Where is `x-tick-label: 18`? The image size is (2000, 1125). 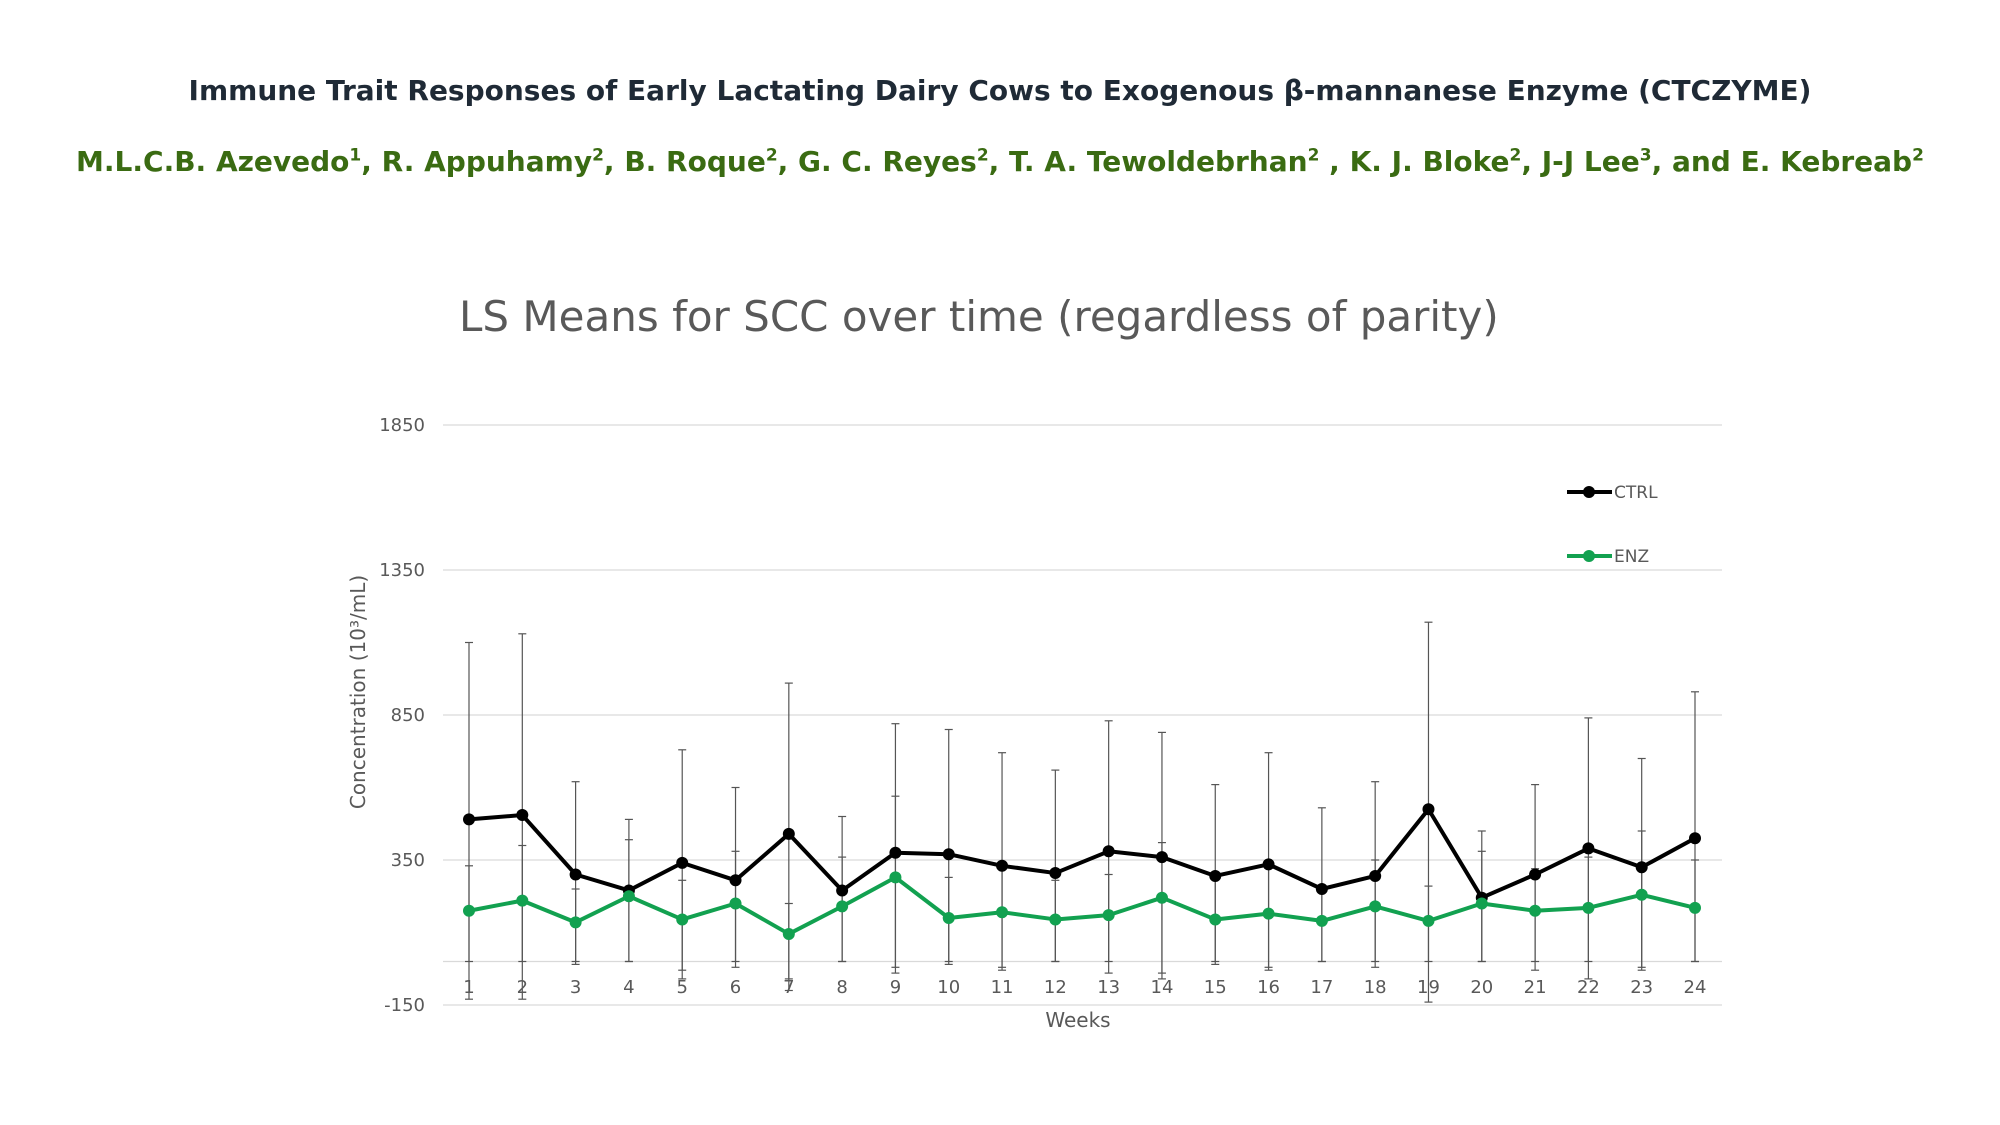
x-tick-label: 18 is located at coordinates (1375, 987).